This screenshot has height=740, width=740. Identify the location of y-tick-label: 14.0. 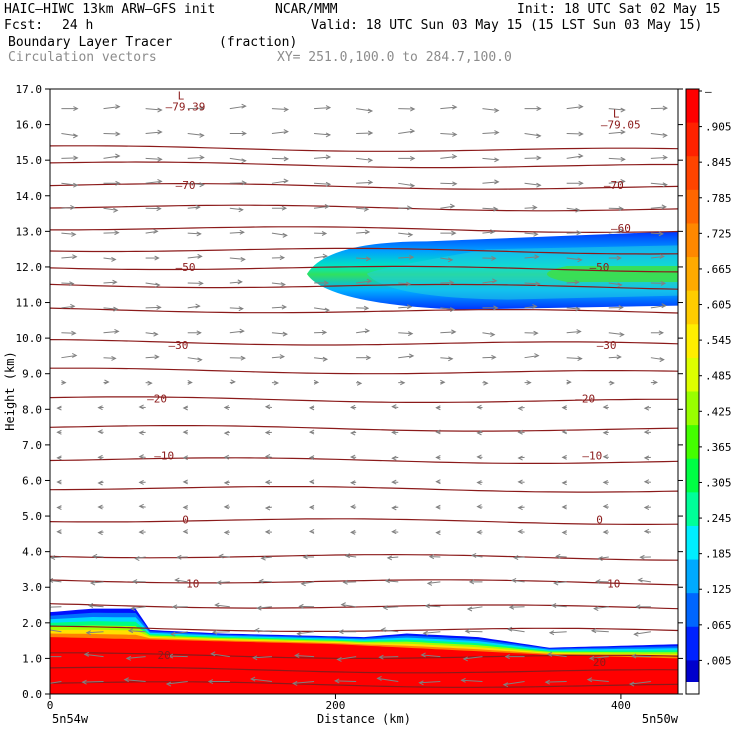
(29, 196).